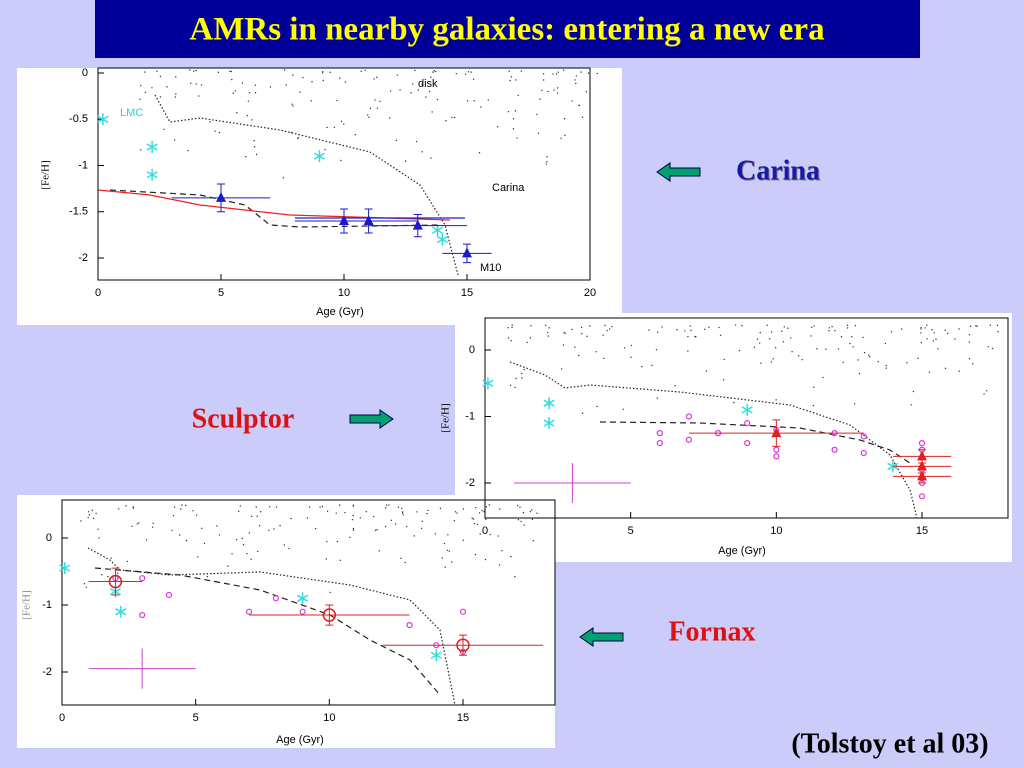  What do you see at coordinates (507, 29) in the screenshot?
I see `title-box` at bounding box center [507, 29].